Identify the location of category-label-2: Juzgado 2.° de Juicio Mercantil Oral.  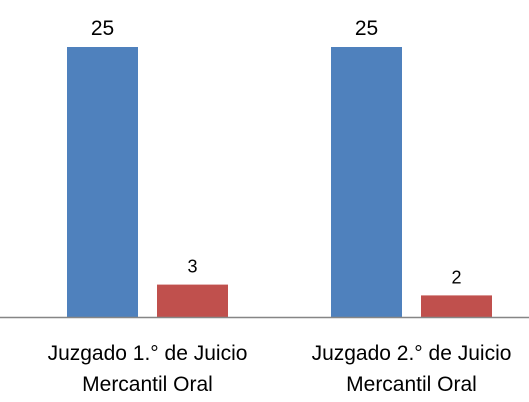
(410, 369).